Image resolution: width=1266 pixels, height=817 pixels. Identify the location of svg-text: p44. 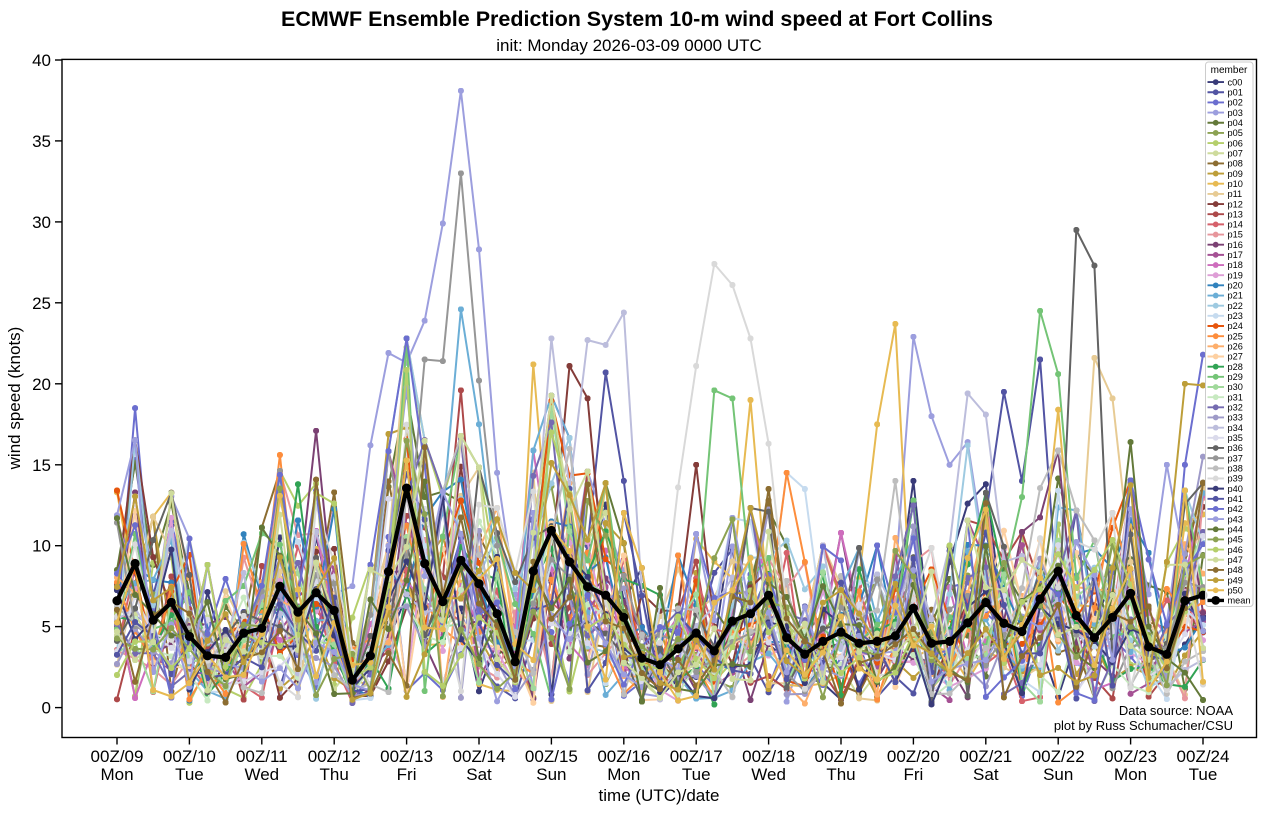
(1235, 529).